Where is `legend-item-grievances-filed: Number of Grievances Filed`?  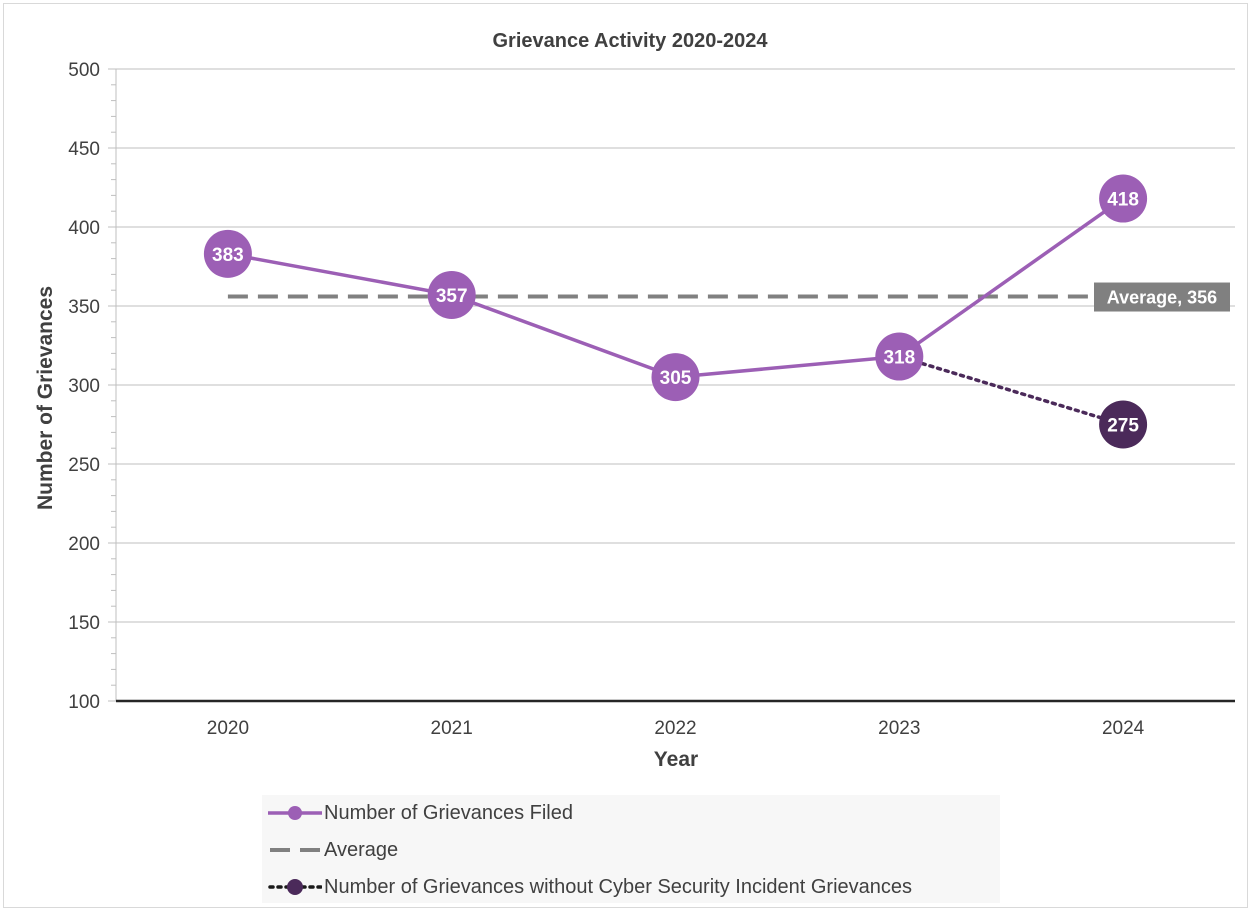 legend-item-grievances-filed: Number of Grievances Filed is located at coordinates (420, 813).